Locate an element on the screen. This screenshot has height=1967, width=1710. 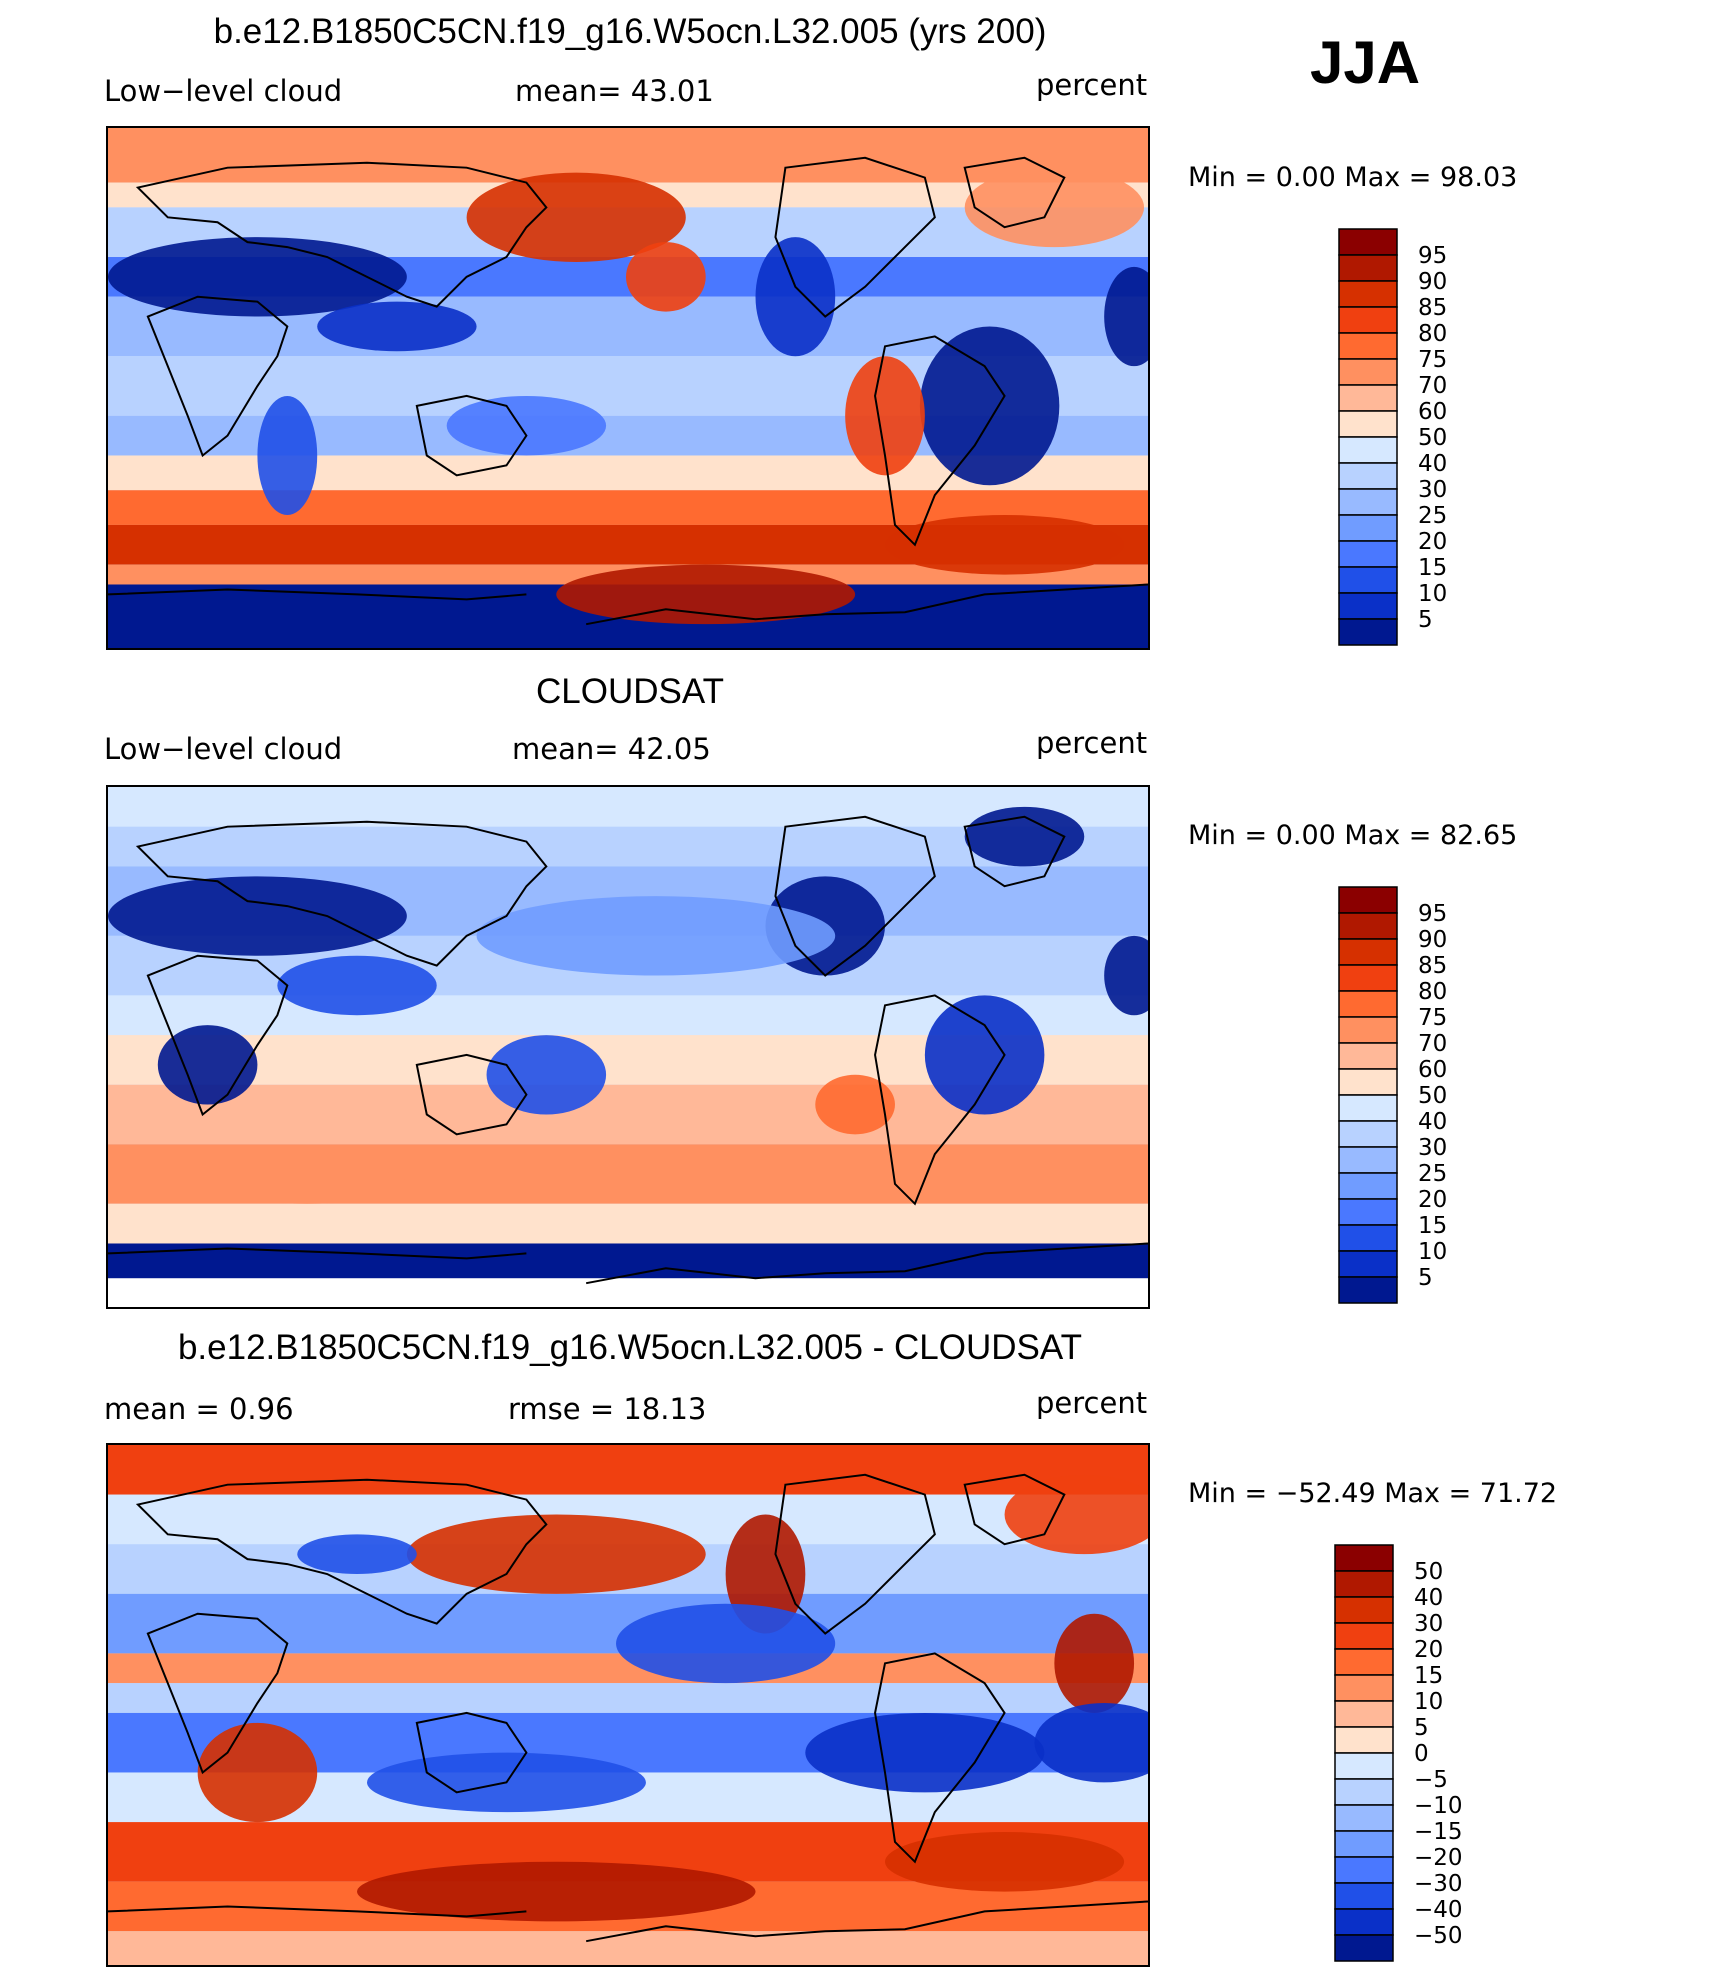
colorbar-tick-label: 85 is located at coordinates (1432, 966).